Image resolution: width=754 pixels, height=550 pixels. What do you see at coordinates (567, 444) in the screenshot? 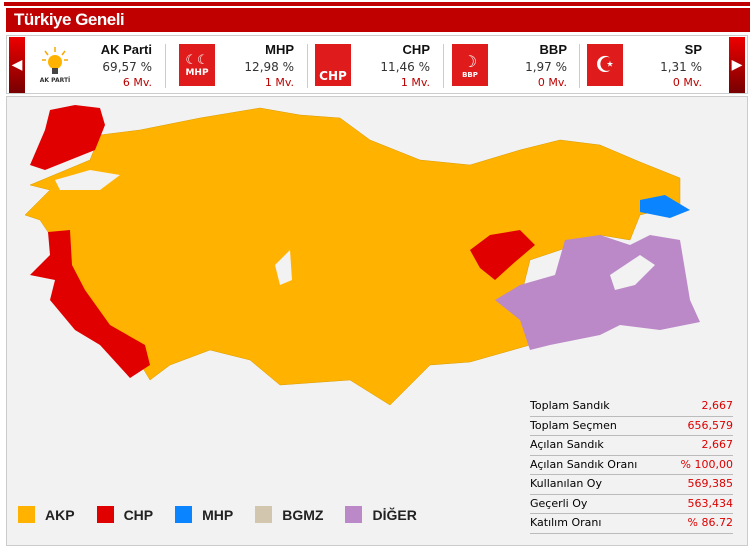
I see `stat-label: Açılan Sandık` at bounding box center [567, 444].